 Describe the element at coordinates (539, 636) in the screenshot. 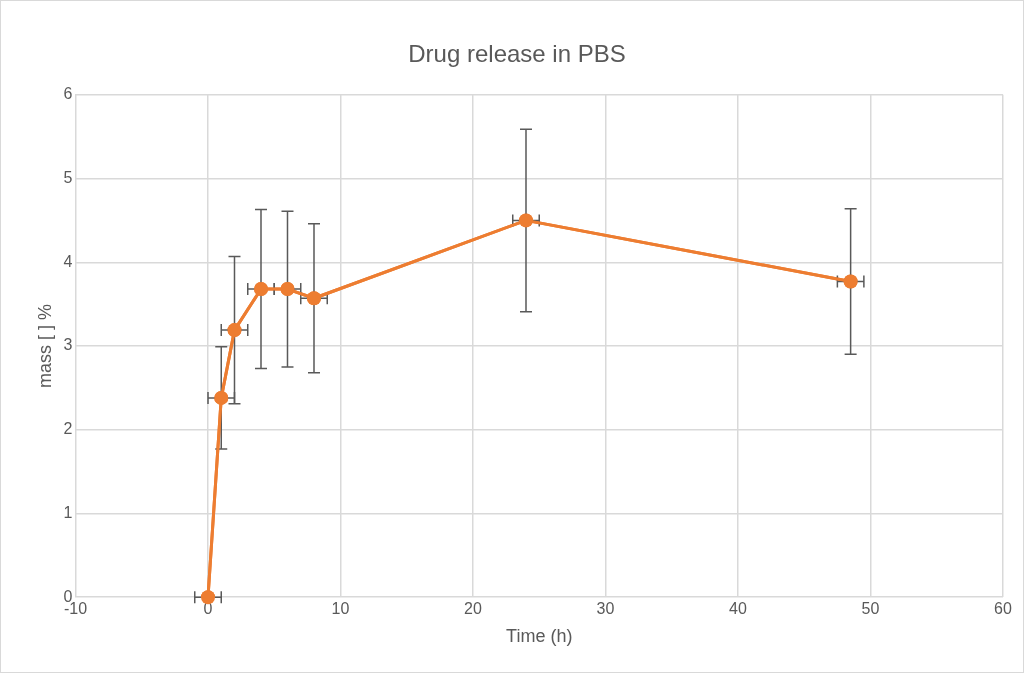

I see `x-axis-title: Time (h)` at that location.